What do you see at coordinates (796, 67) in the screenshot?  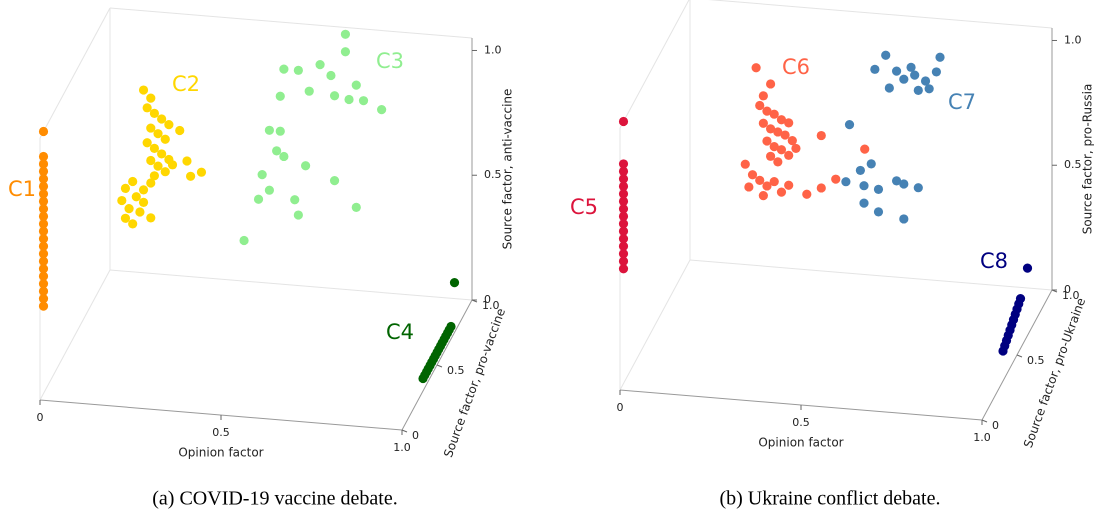 I see `cluster-label: C6` at bounding box center [796, 67].